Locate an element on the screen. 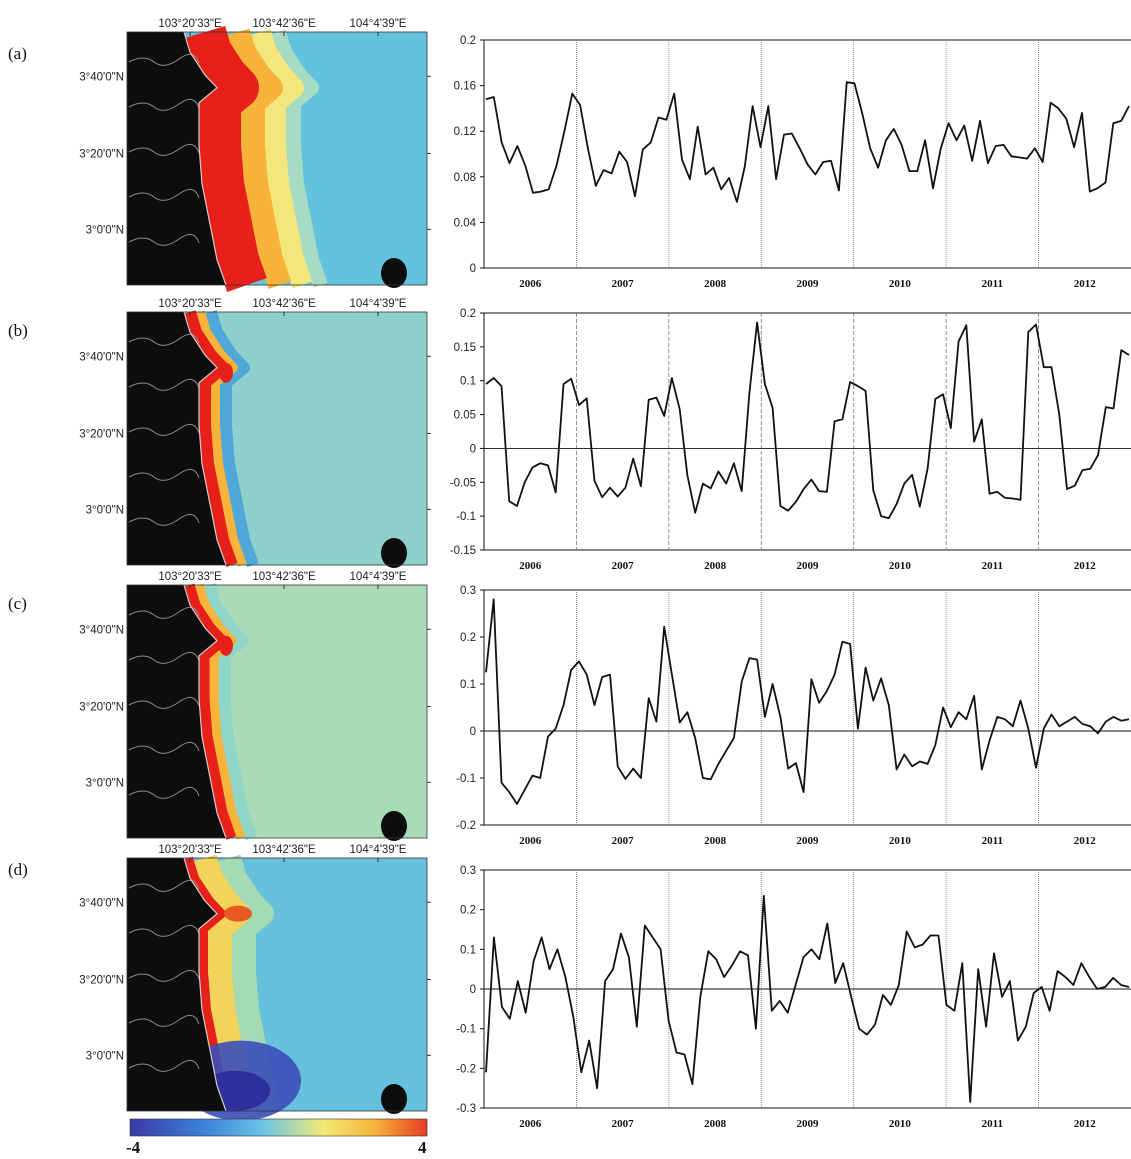 The image size is (1131, 1159). y-tick-label: -0.3 is located at coordinates (466, 1109).